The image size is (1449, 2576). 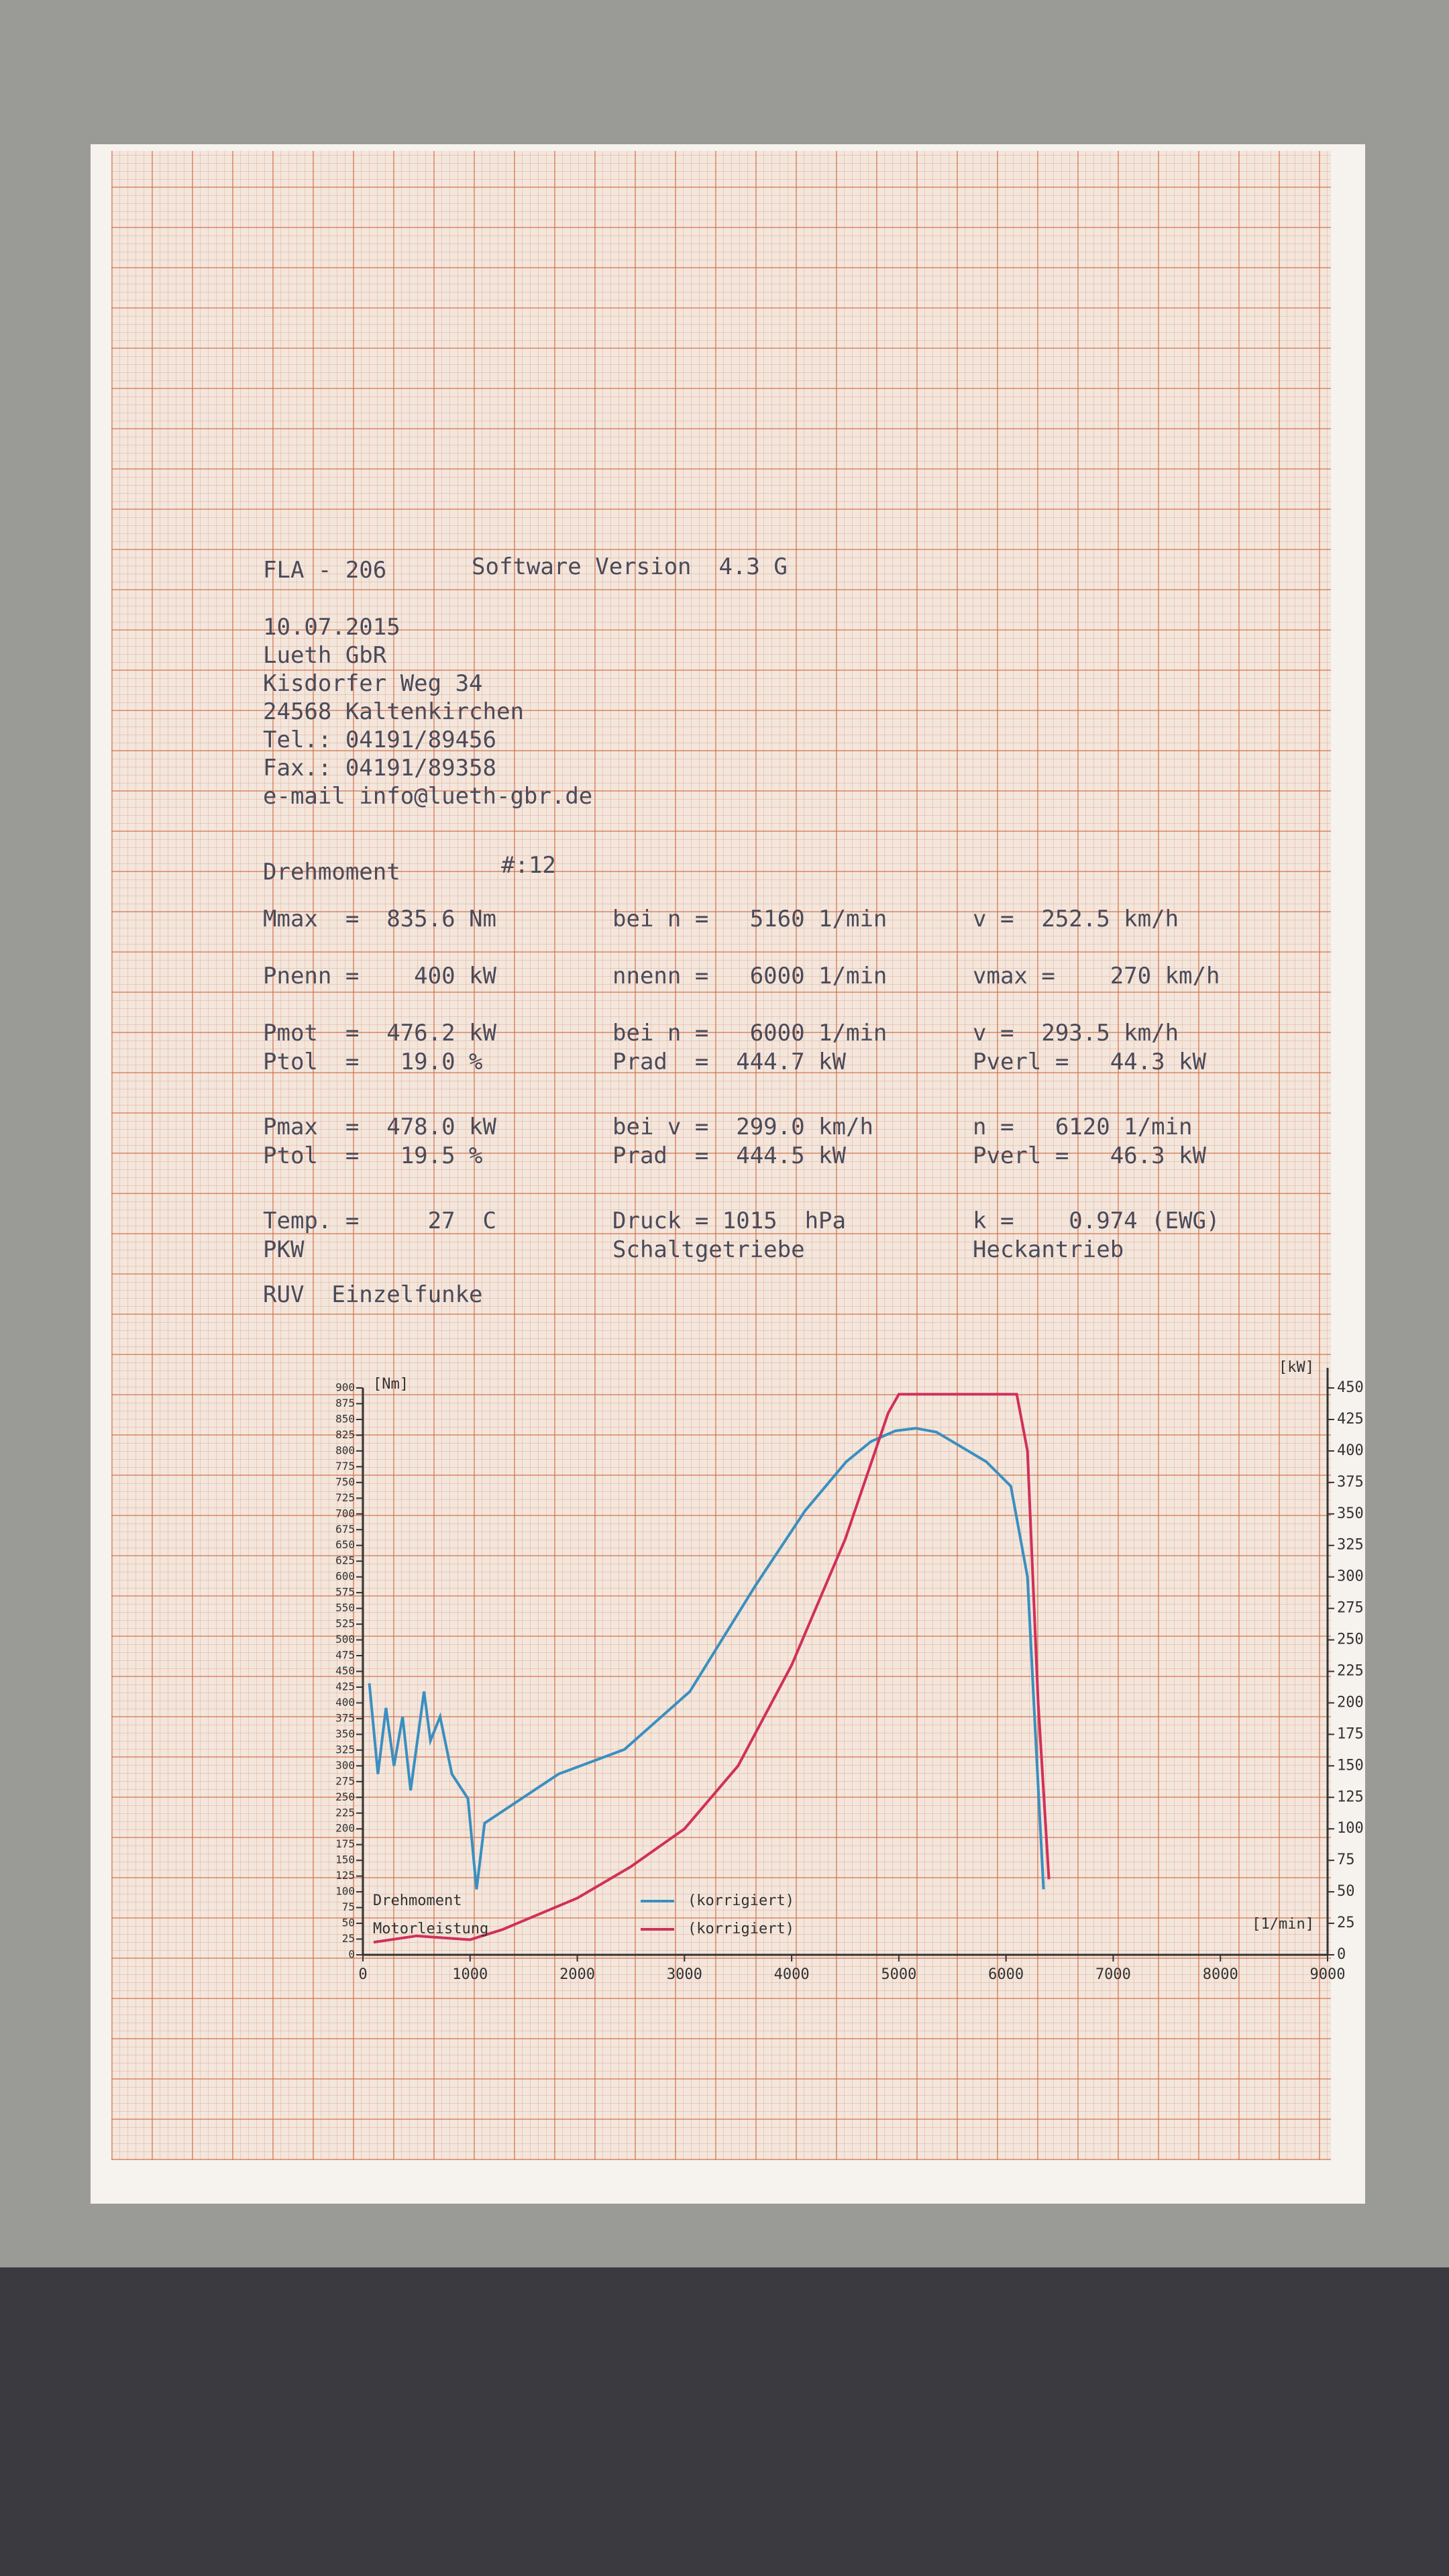 What do you see at coordinates (470, 1974) in the screenshot?
I see `x-tick-label: 1000` at bounding box center [470, 1974].